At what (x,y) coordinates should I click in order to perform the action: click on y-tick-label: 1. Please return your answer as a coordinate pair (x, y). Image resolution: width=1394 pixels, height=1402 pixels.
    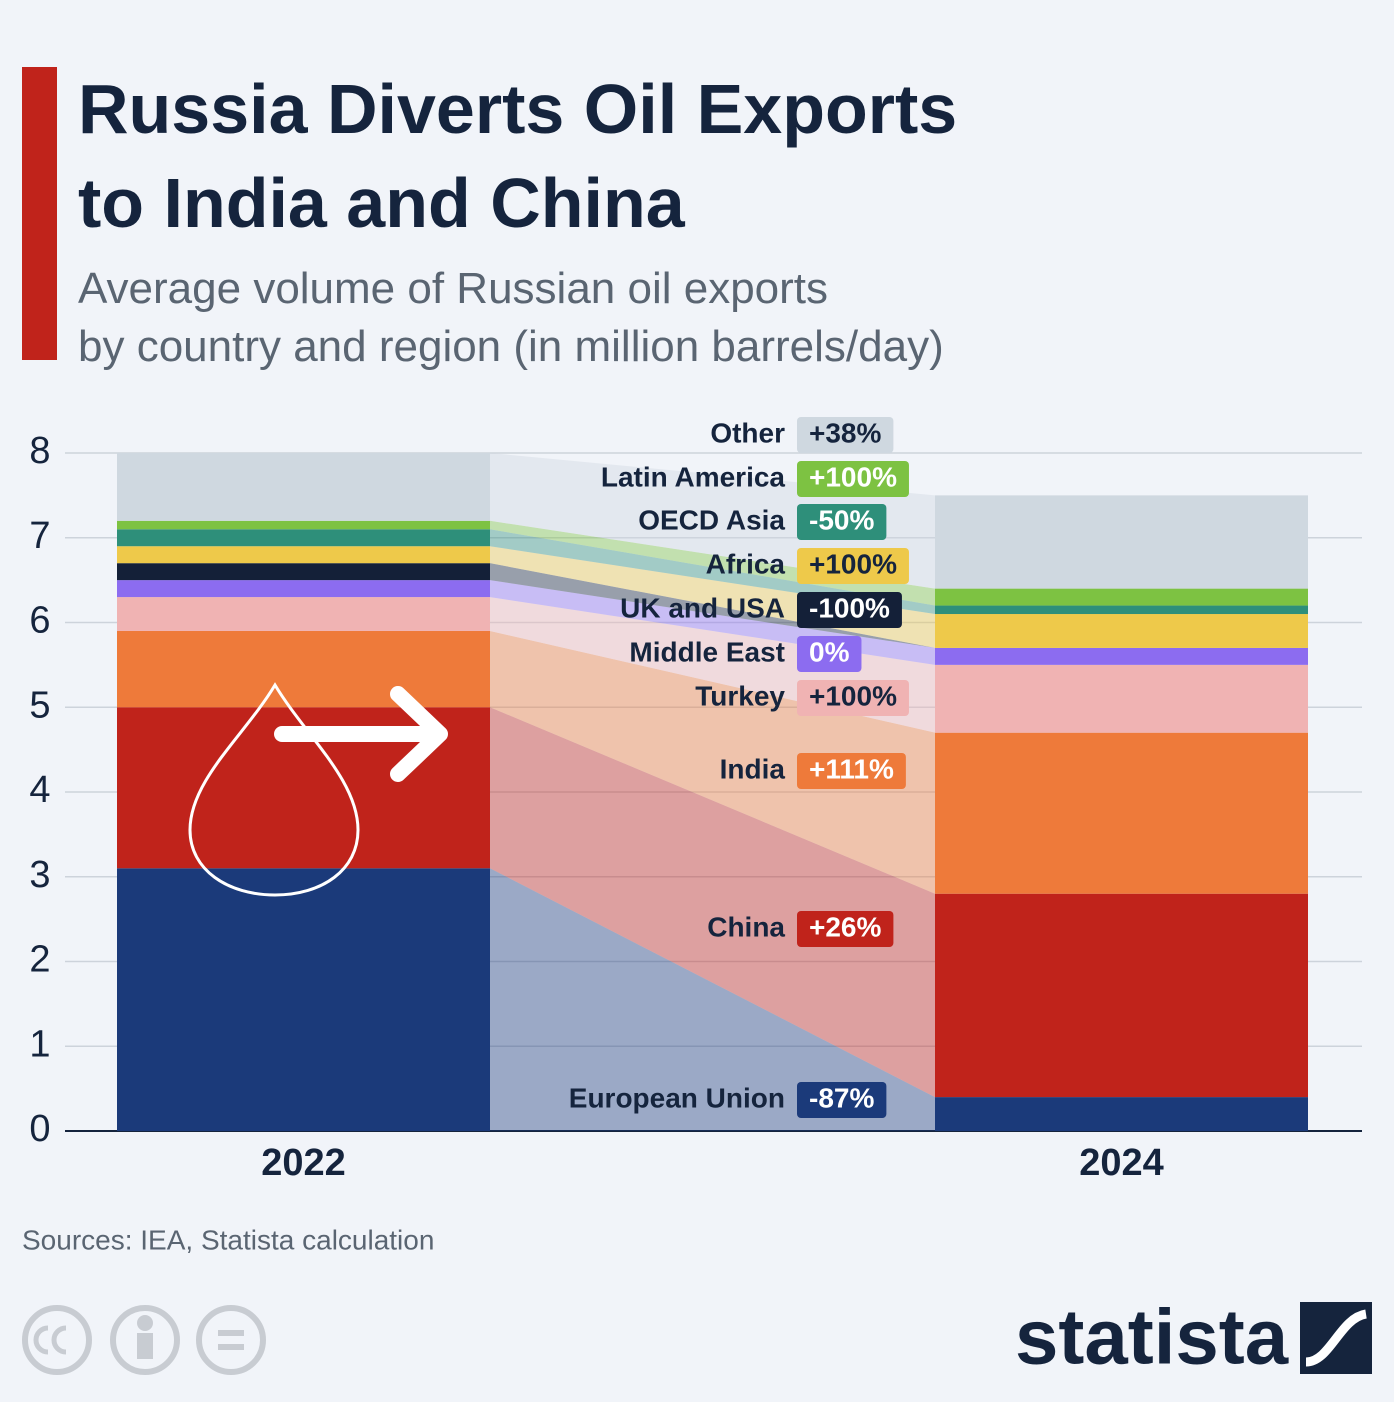
    Looking at the image, I should click on (39, 1044).